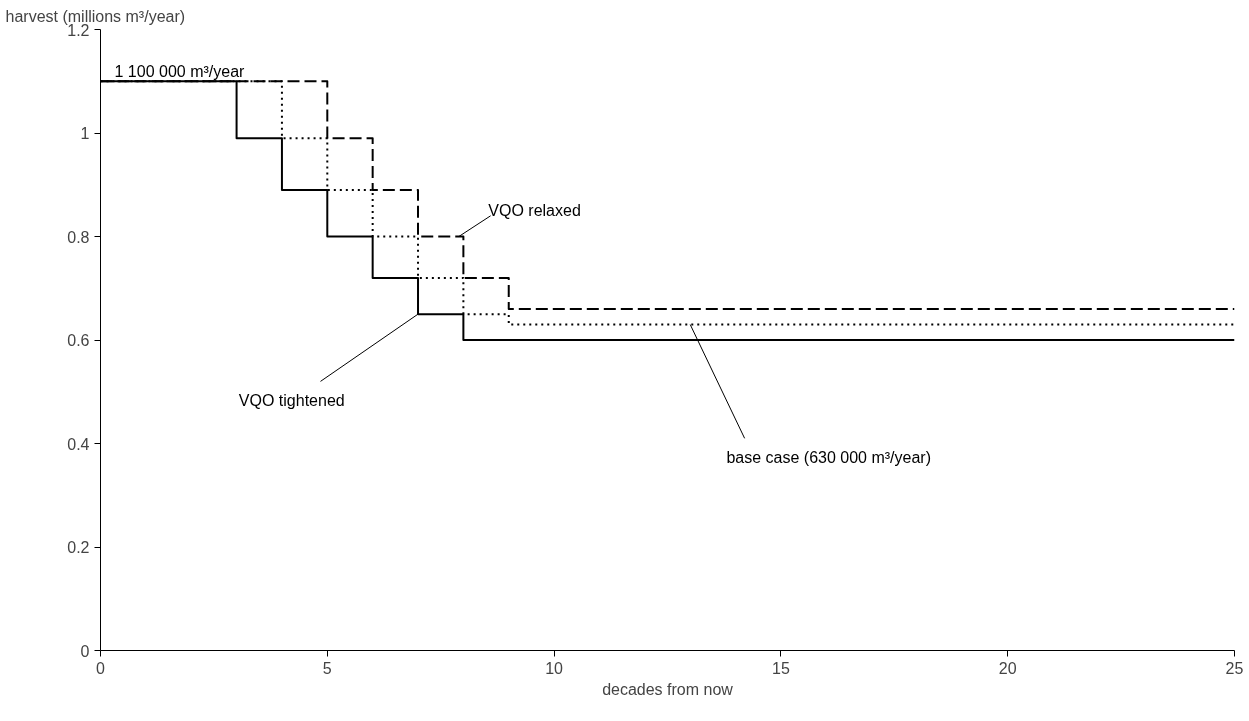 This screenshot has width=1249, height=721. Describe the element at coordinates (291, 400) in the screenshot. I see `text: VQO tightened` at that location.